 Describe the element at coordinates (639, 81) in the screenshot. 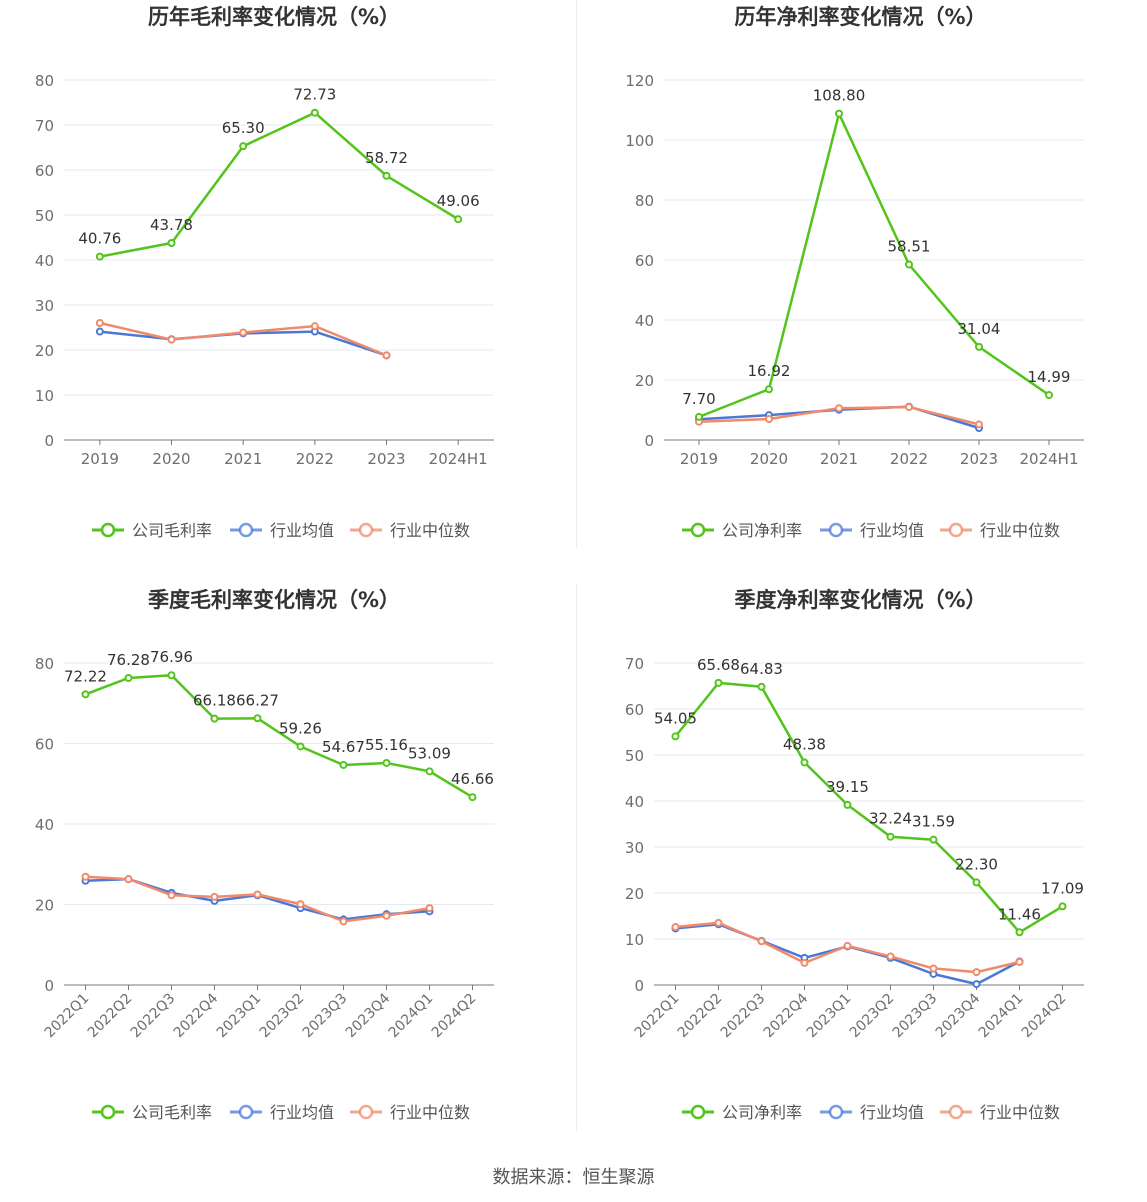

I see `y-tick-label: 120` at that location.